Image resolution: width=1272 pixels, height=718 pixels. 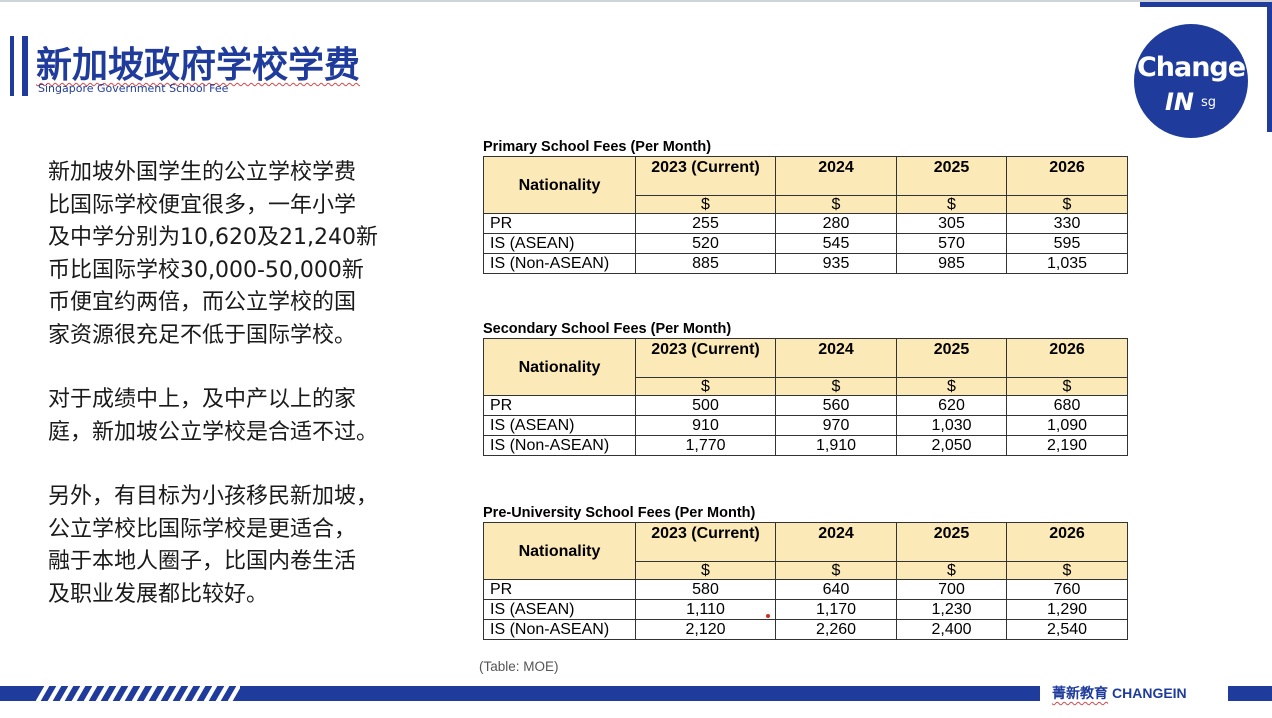 I want to click on fee-cell: 570, so click(x=951, y=243).